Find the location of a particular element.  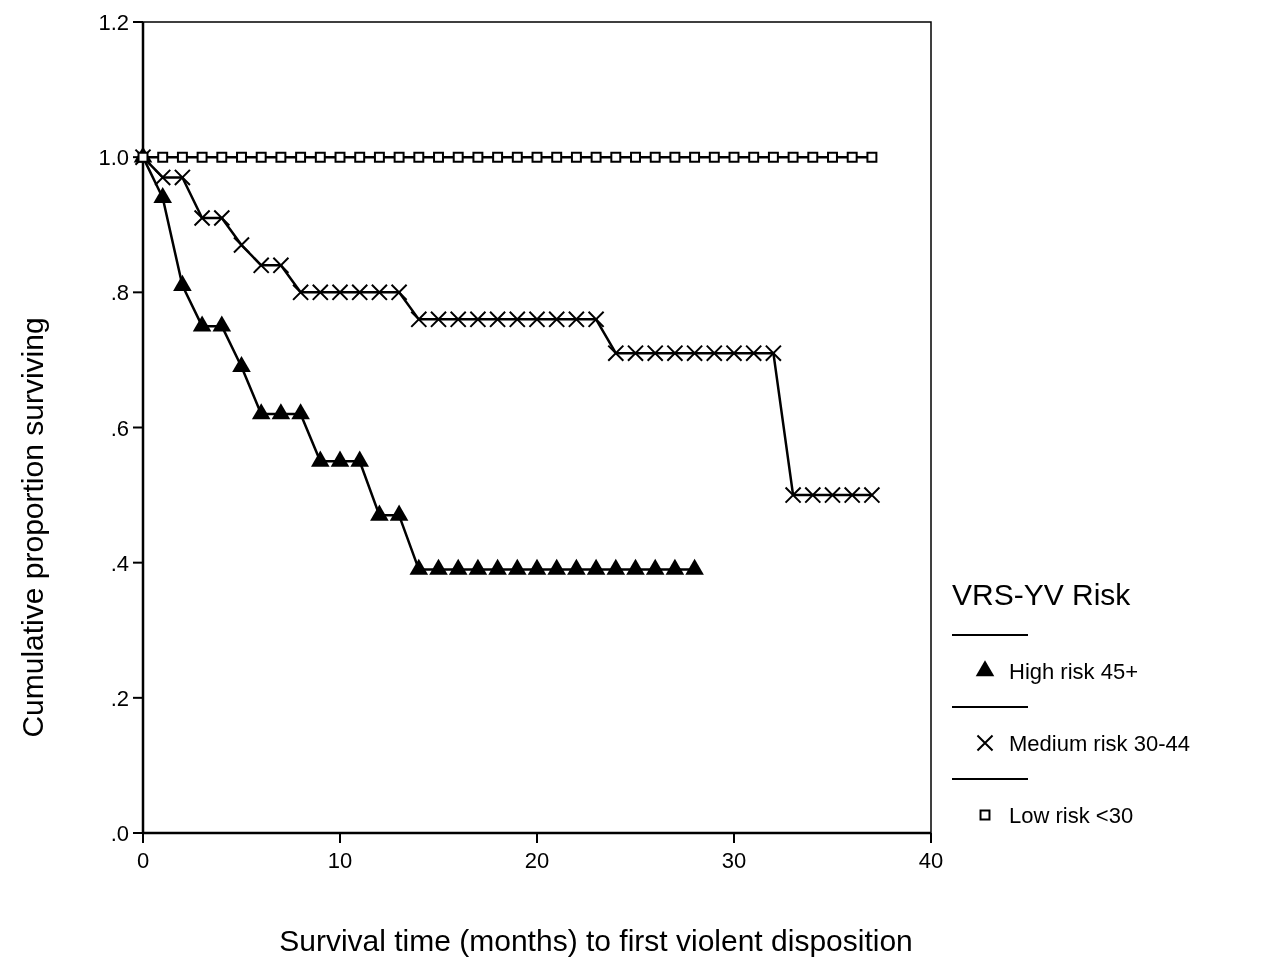

x-axis-title: Survival time (months) to first violent disposition is located at coordinates (596, 940).